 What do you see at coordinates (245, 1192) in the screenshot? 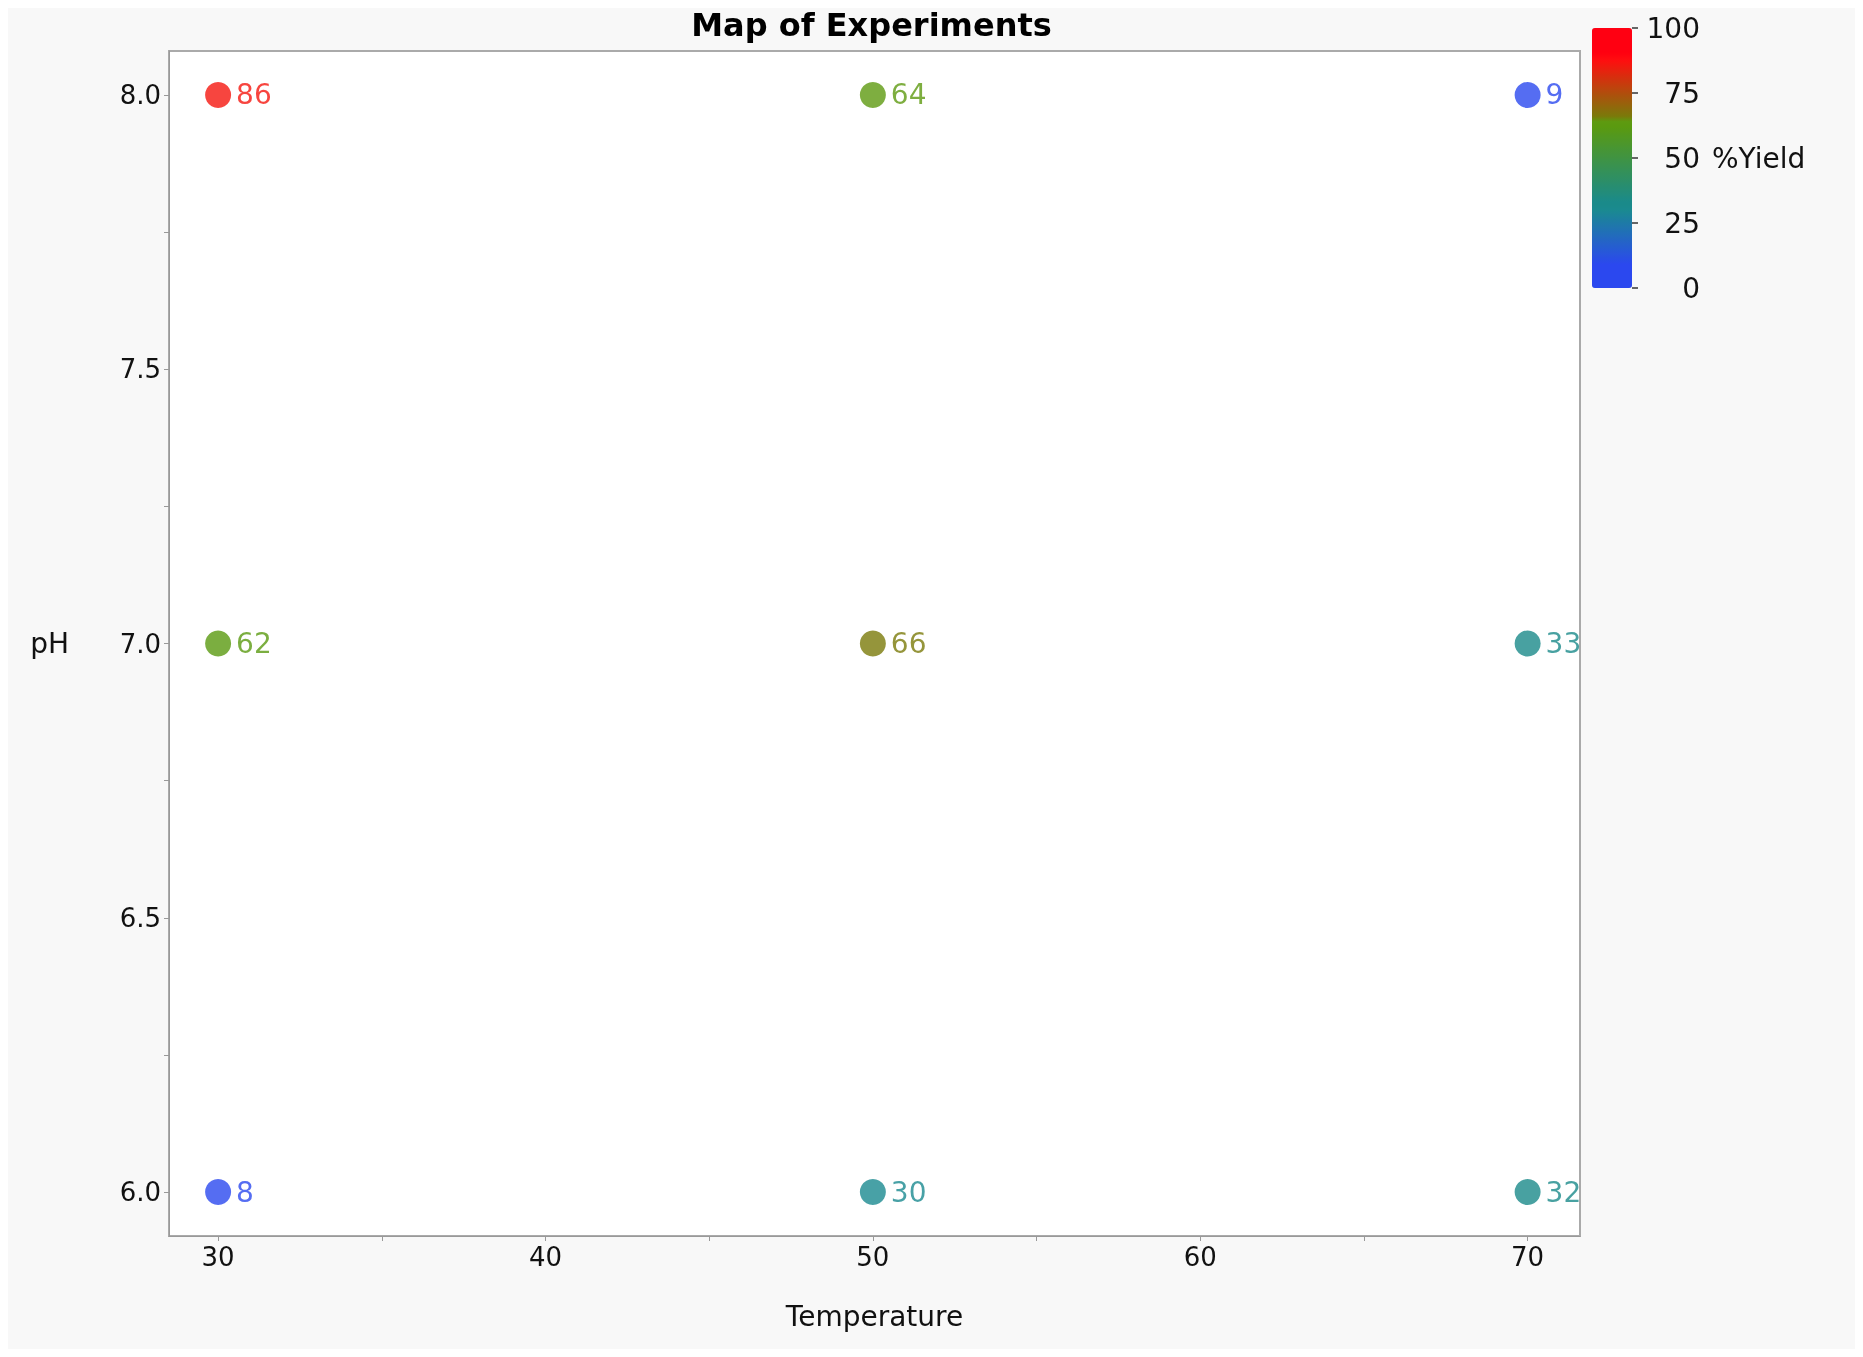
I see `annotation: 8` at bounding box center [245, 1192].